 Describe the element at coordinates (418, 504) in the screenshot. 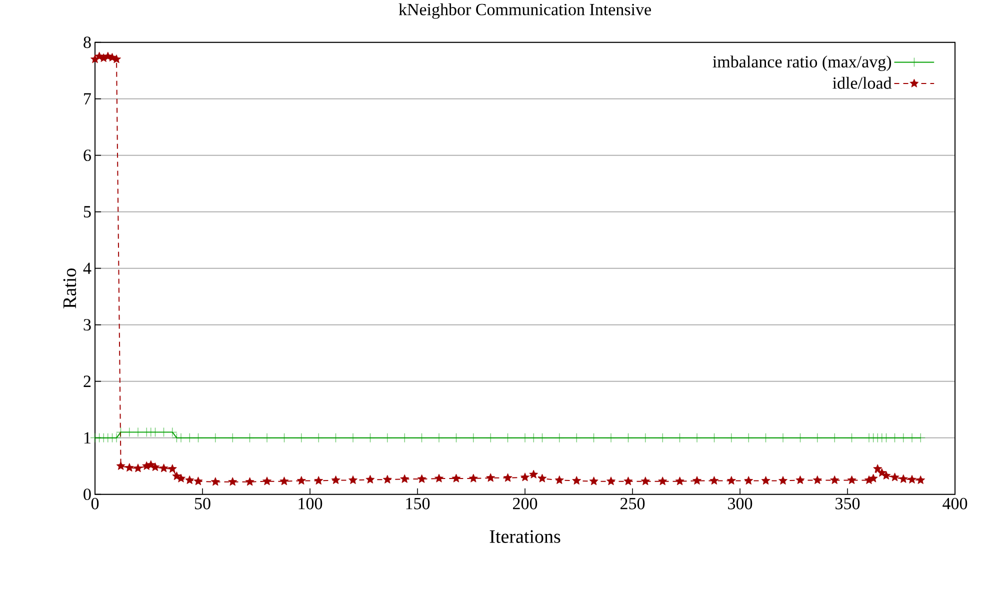

I see `x-tick-label: 150` at that location.